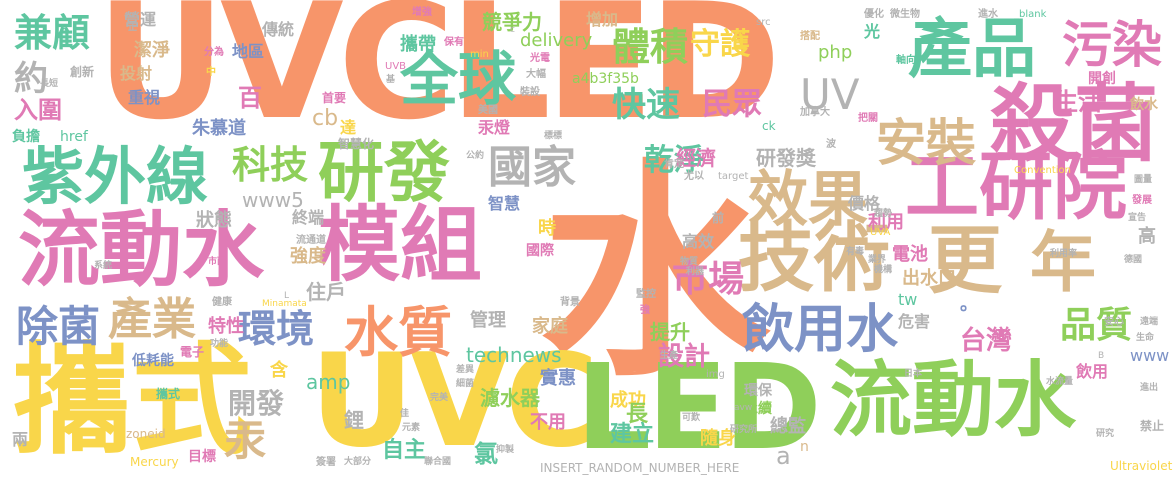 The width and height of the screenshot is (1175, 482). I want to click on word-lvshuiqi: 濾水器, so click(510, 398).